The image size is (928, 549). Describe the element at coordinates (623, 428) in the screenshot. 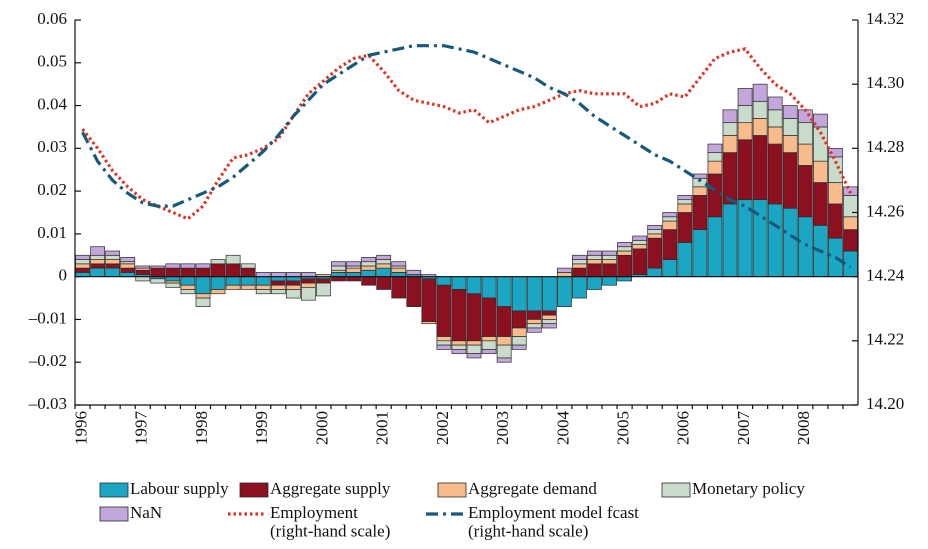

I see `x-tick-label: 2005` at that location.